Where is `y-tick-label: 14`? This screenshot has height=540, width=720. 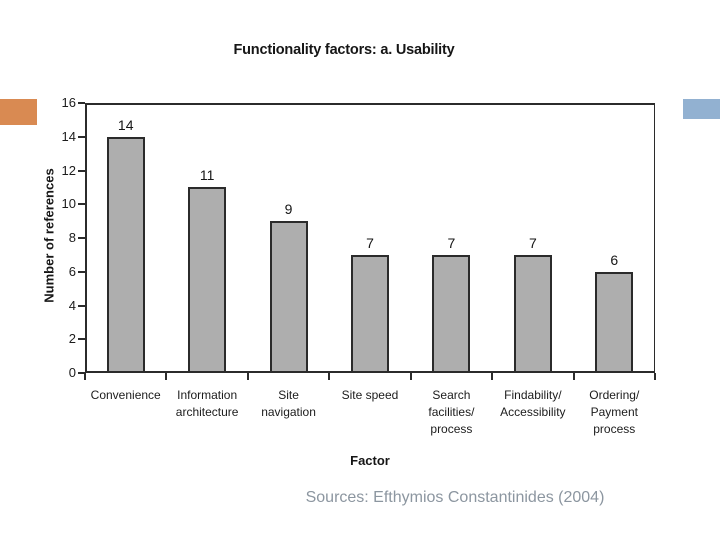 y-tick-label: 14 is located at coordinates (68, 136).